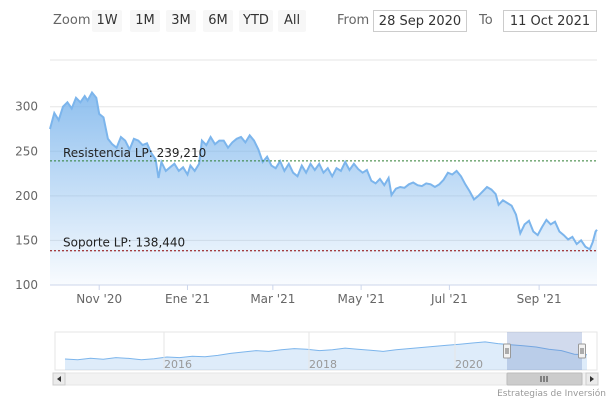  Describe the element at coordinates (181, 21) in the screenshot. I see `zoom-3m-button: 3M` at that location.